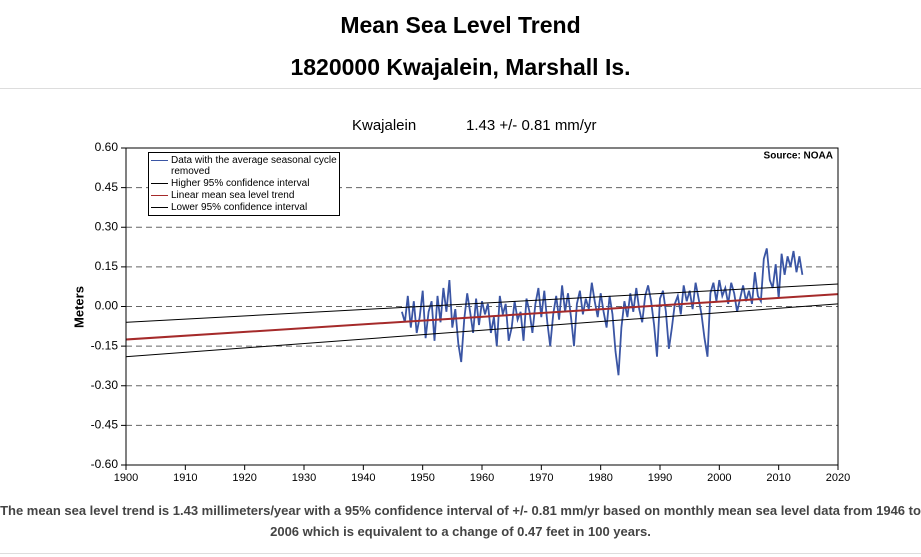 The width and height of the screenshot is (921, 557). I want to click on legend-entry: Lower 95% confidence interval, so click(244, 207).